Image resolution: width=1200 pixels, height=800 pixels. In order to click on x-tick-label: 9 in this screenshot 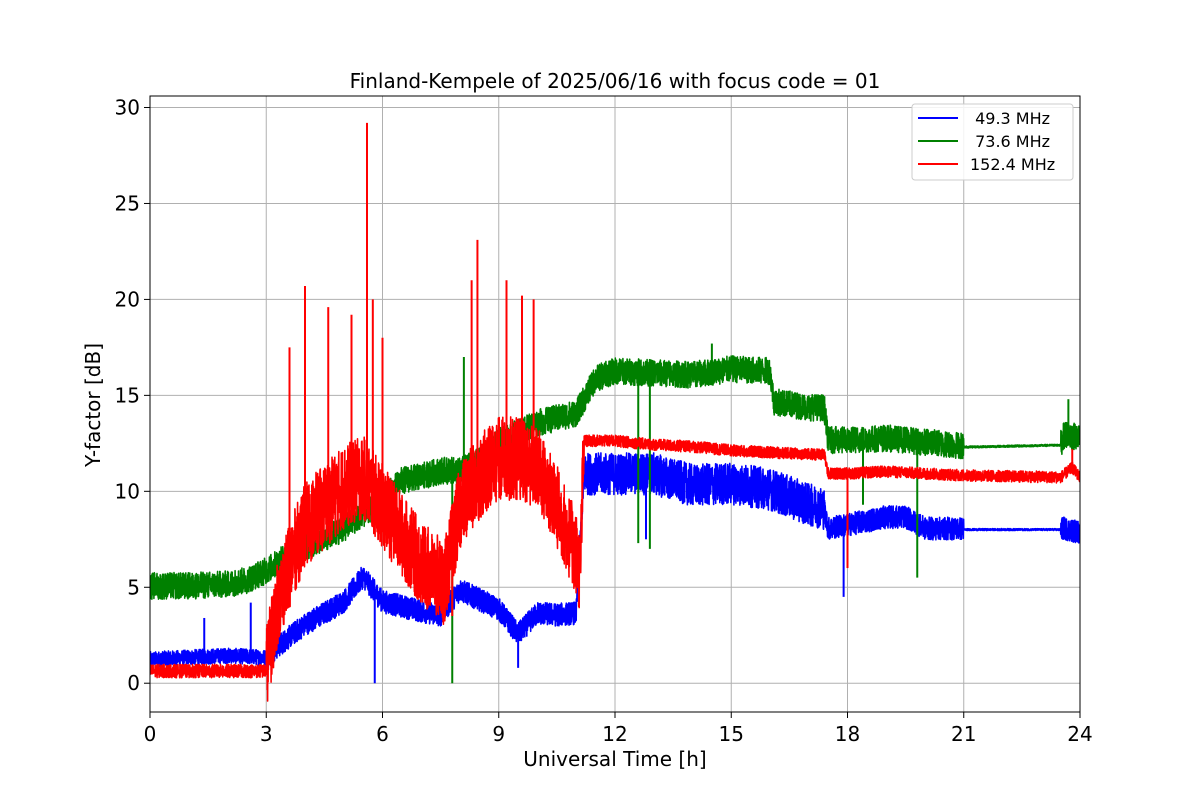, I will do `click(498, 734)`.